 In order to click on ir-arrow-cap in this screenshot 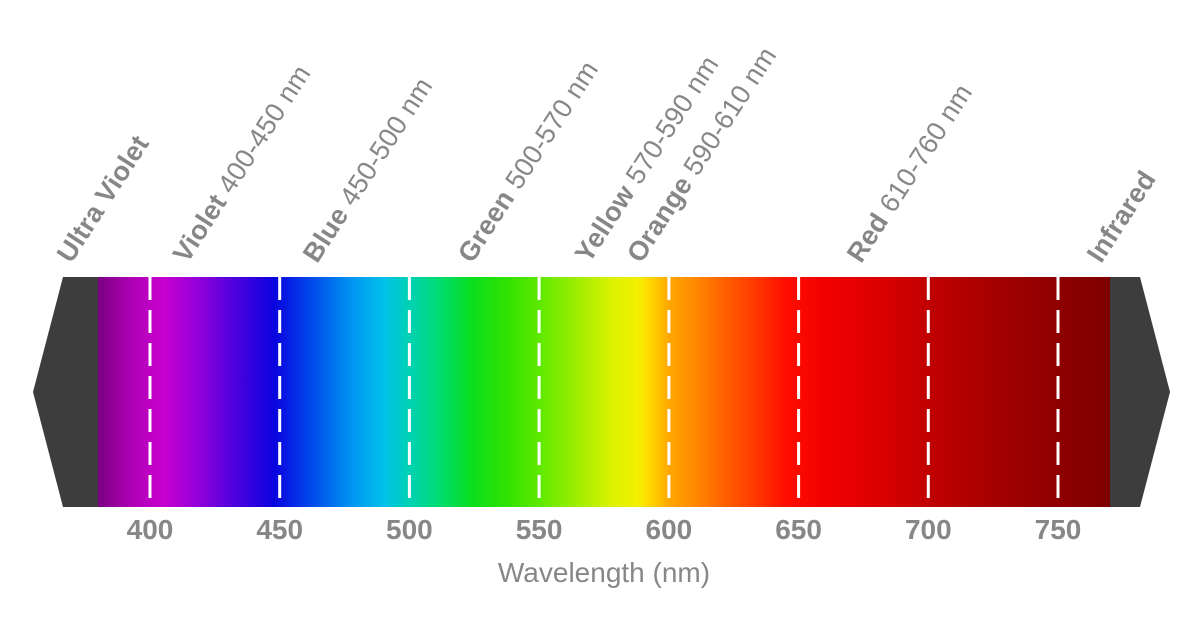, I will do `click(1140, 392)`.